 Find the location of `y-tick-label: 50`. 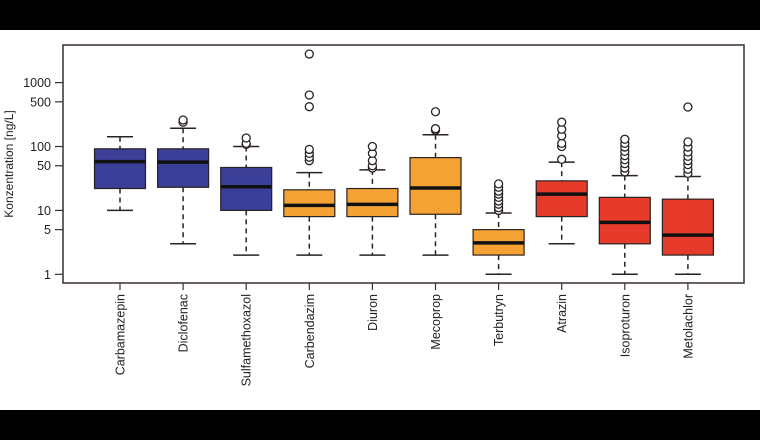

y-tick-label: 50 is located at coordinates (44, 166).